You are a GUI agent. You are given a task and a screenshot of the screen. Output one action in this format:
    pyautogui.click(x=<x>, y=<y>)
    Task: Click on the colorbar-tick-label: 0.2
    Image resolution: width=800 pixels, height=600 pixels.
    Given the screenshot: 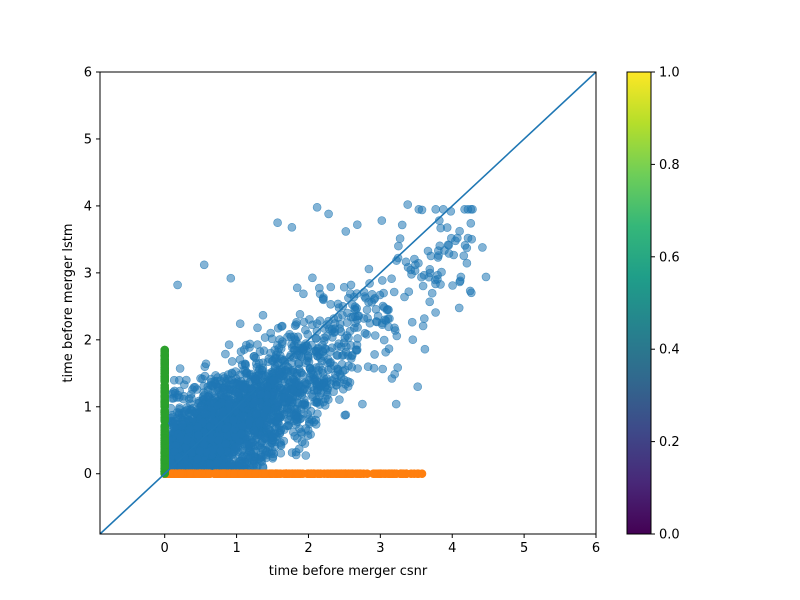 What is the action you would take?
    pyautogui.click(x=669, y=442)
    